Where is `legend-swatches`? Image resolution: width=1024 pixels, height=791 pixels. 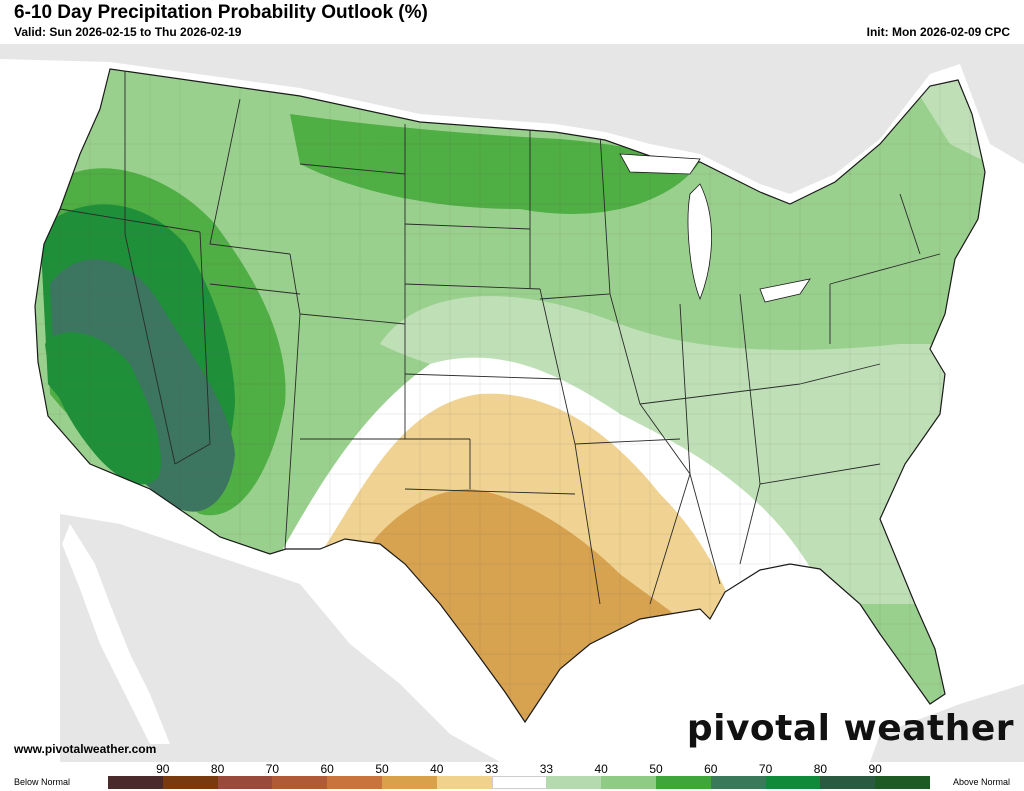
legend-swatches is located at coordinates (512, 782).